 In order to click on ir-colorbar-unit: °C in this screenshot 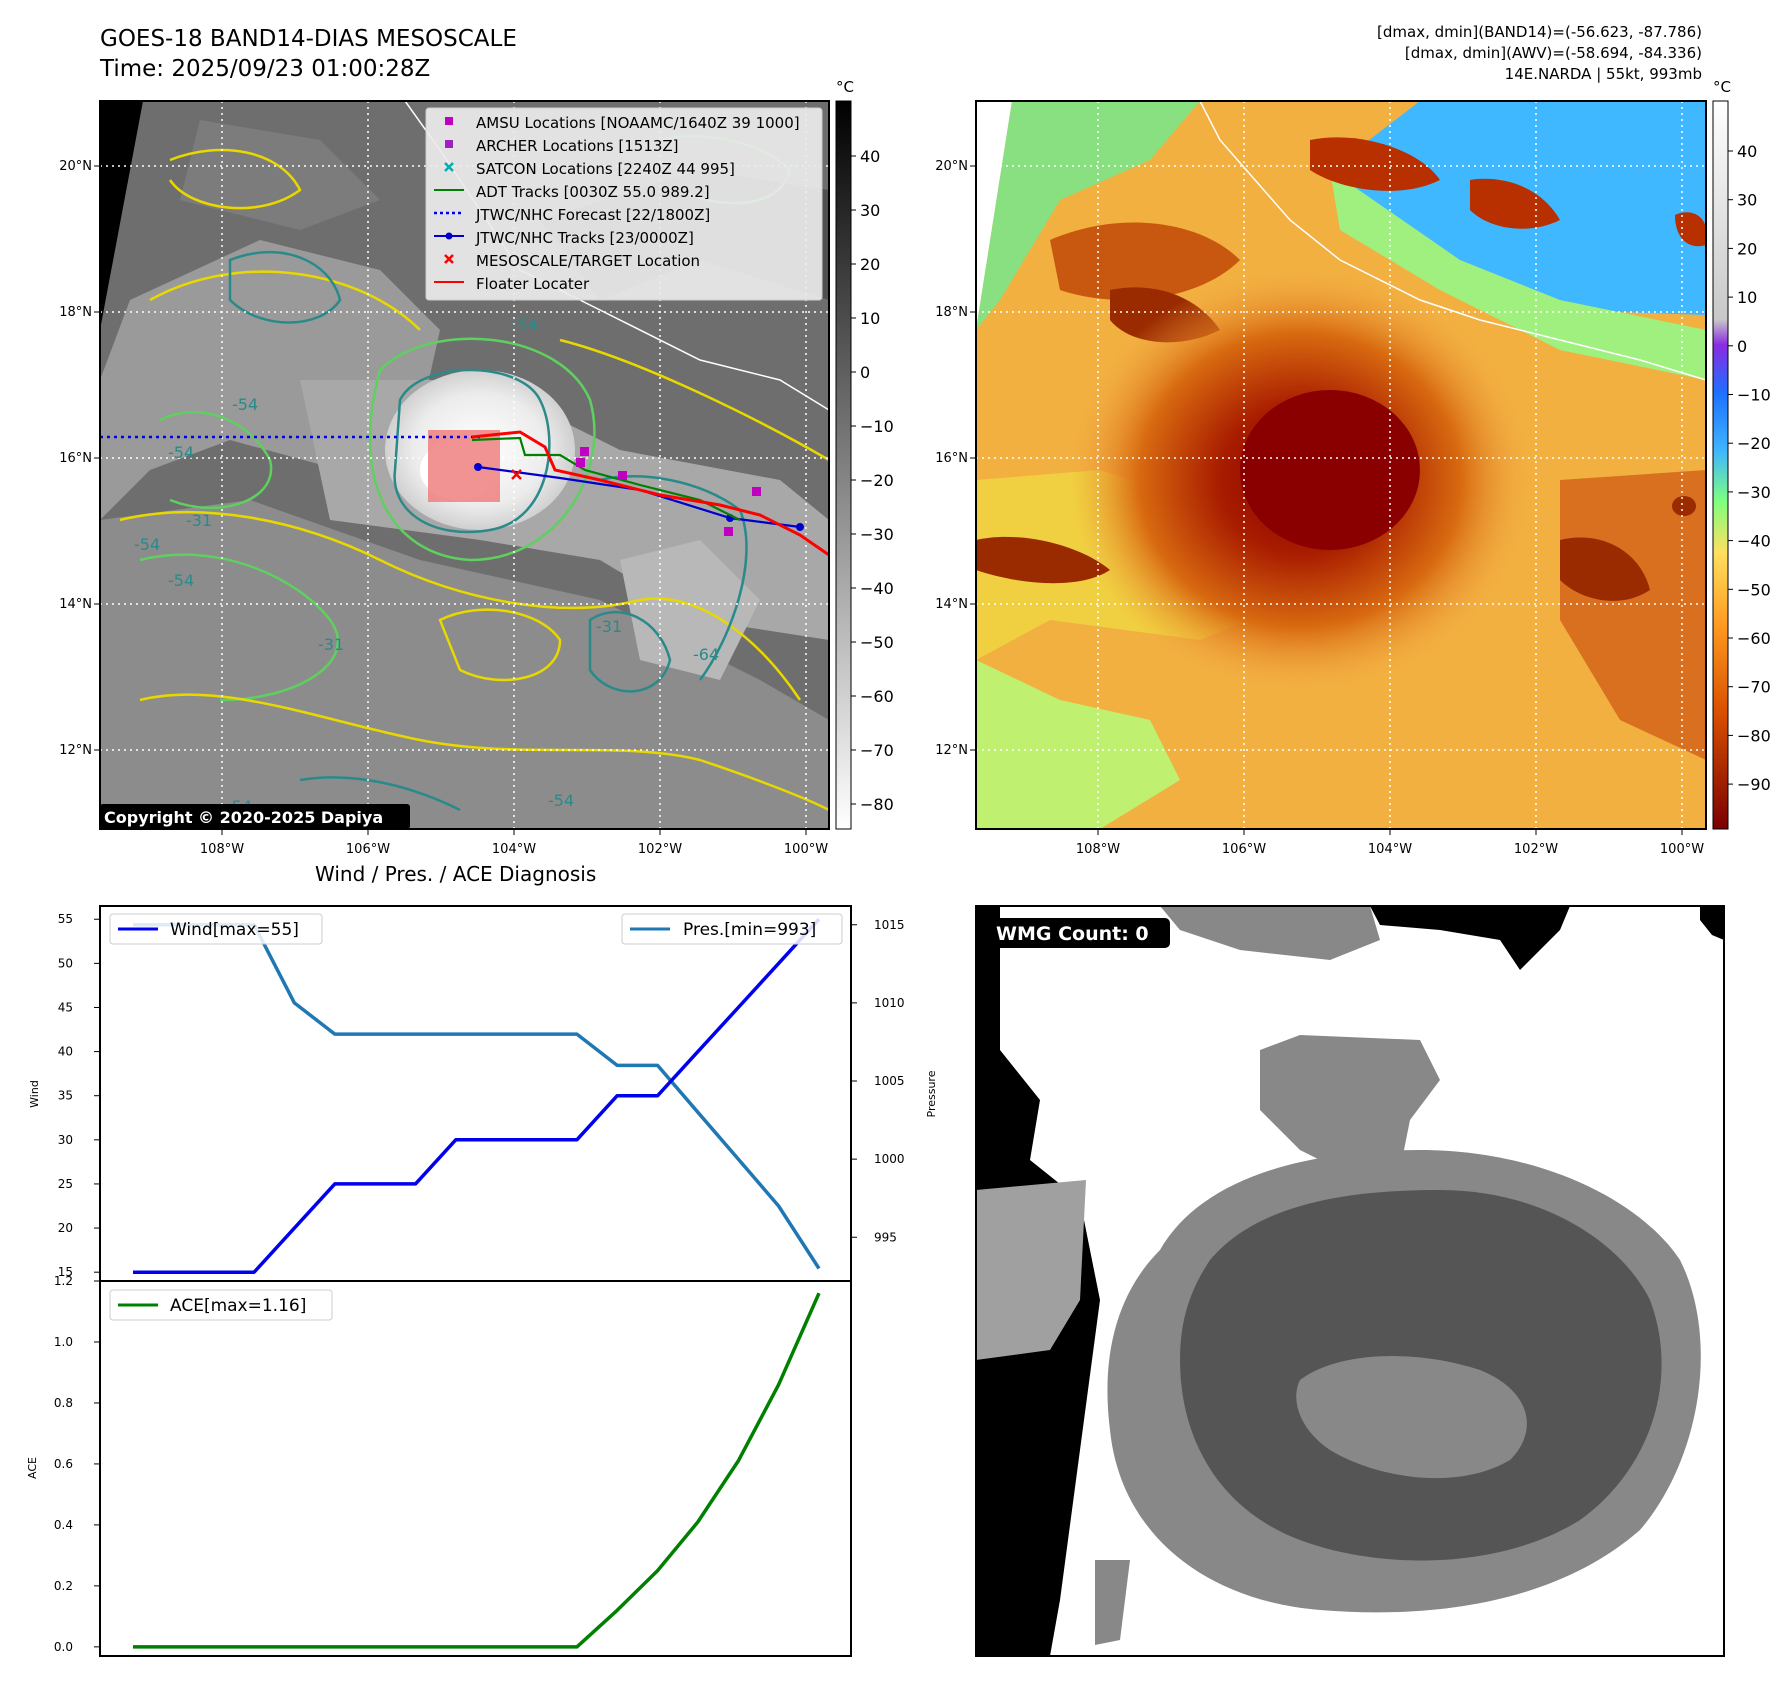, I will do `click(845, 87)`.